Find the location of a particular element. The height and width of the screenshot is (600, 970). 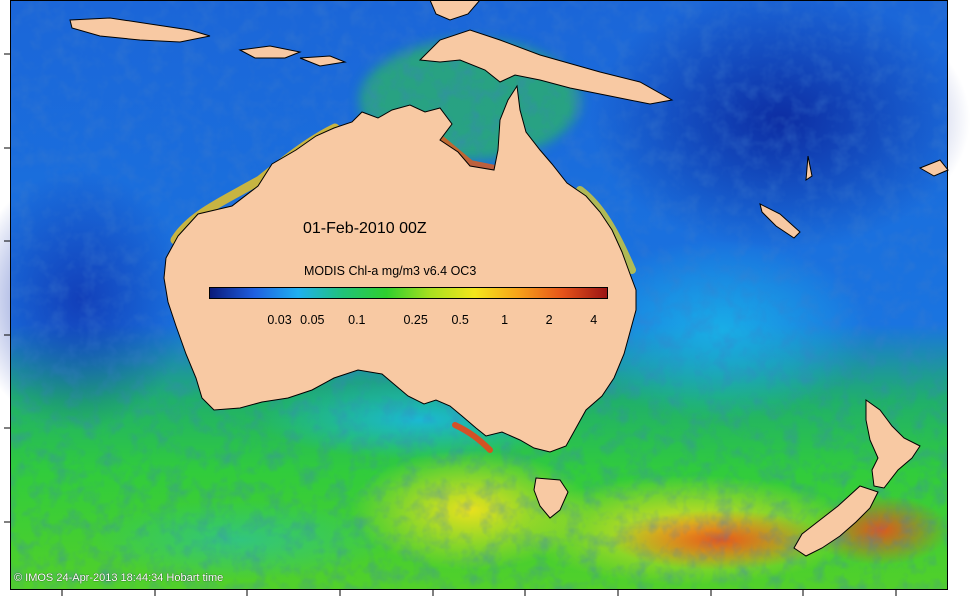

colorbar-tick: 1 is located at coordinates (505, 320).